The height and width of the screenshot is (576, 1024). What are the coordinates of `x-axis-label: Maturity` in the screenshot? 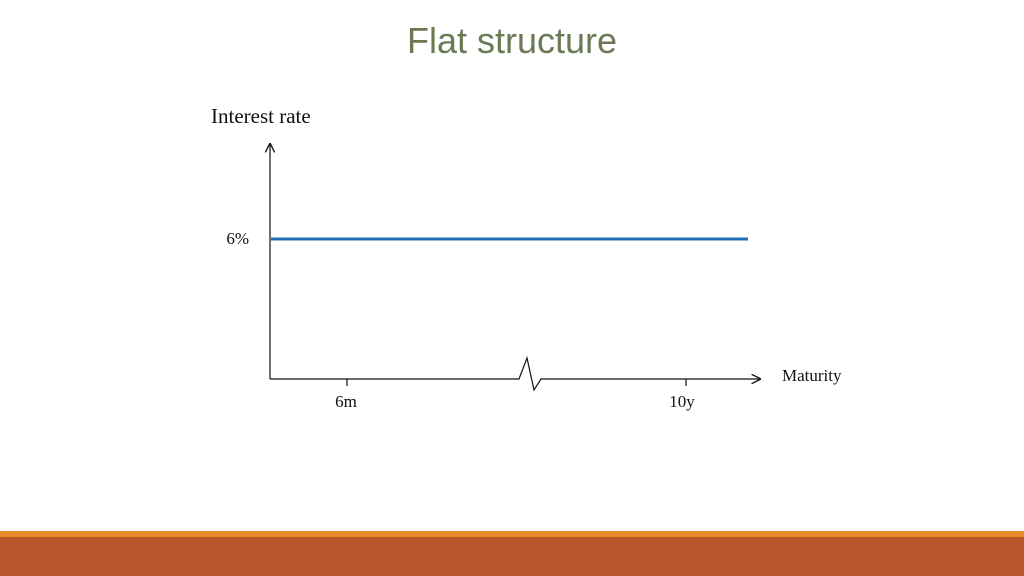 It's located at (812, 375).